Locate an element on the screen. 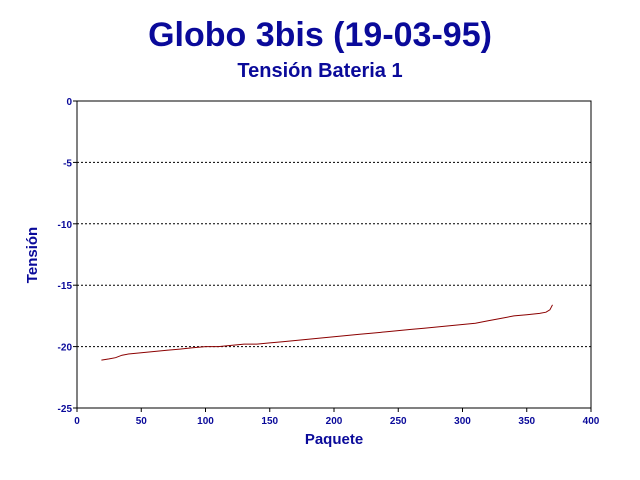 This screenshot has height=480, width=640. series-line is located at coordinates (327, 332).